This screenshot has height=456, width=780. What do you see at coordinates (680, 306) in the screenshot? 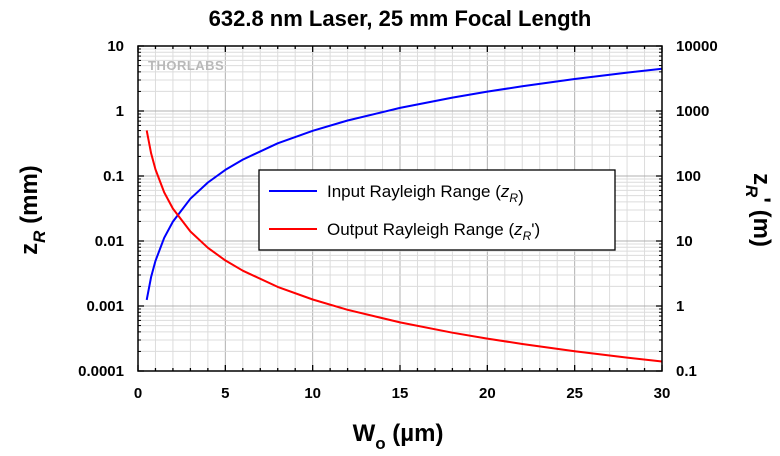
I see `y-tick-label-right: 1` at bounding box center [680, 306].